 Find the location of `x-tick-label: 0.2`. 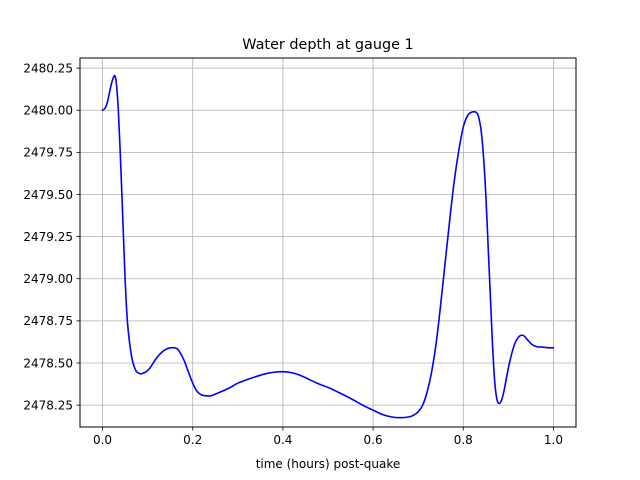

x-tick-label: 0.2 is located at coordinates (192, 440).